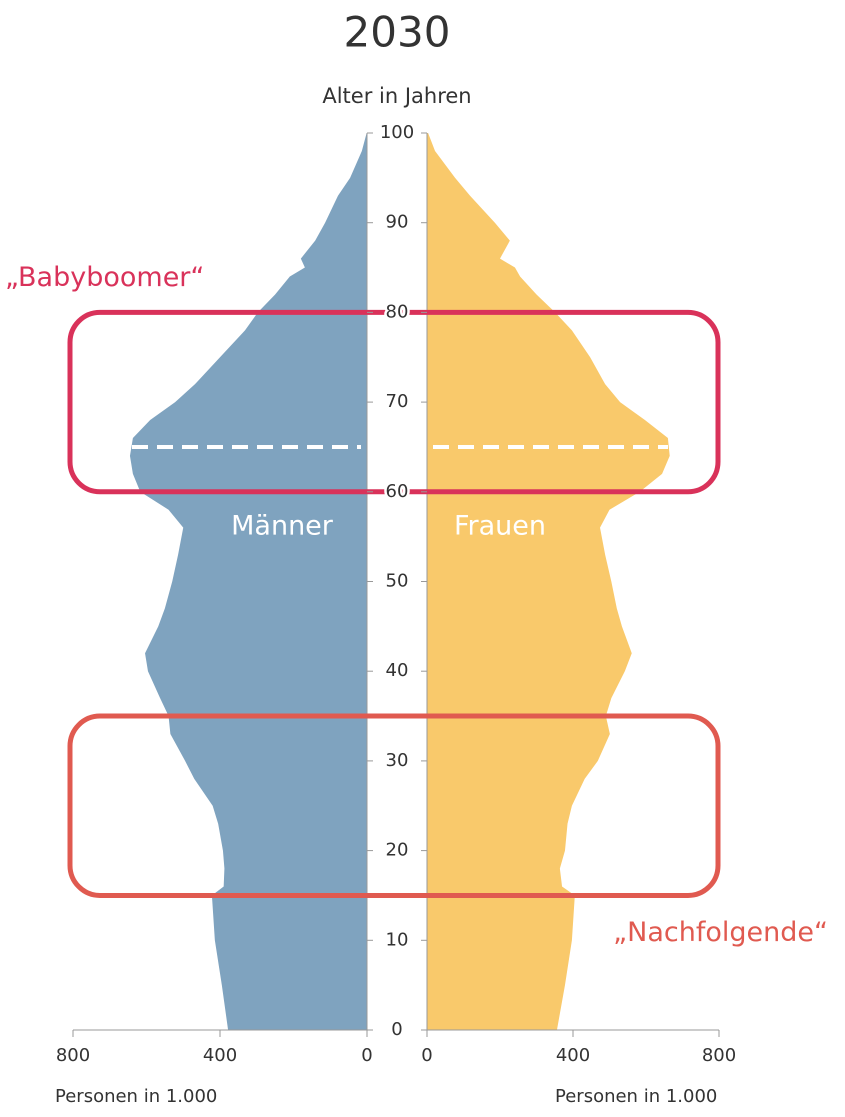 This screenshot has height=1117, width=845. What do you see at coordinates (397, 760) in the screenshot?
I see `y-tick-label: 30` at bounding box center [397, 760].